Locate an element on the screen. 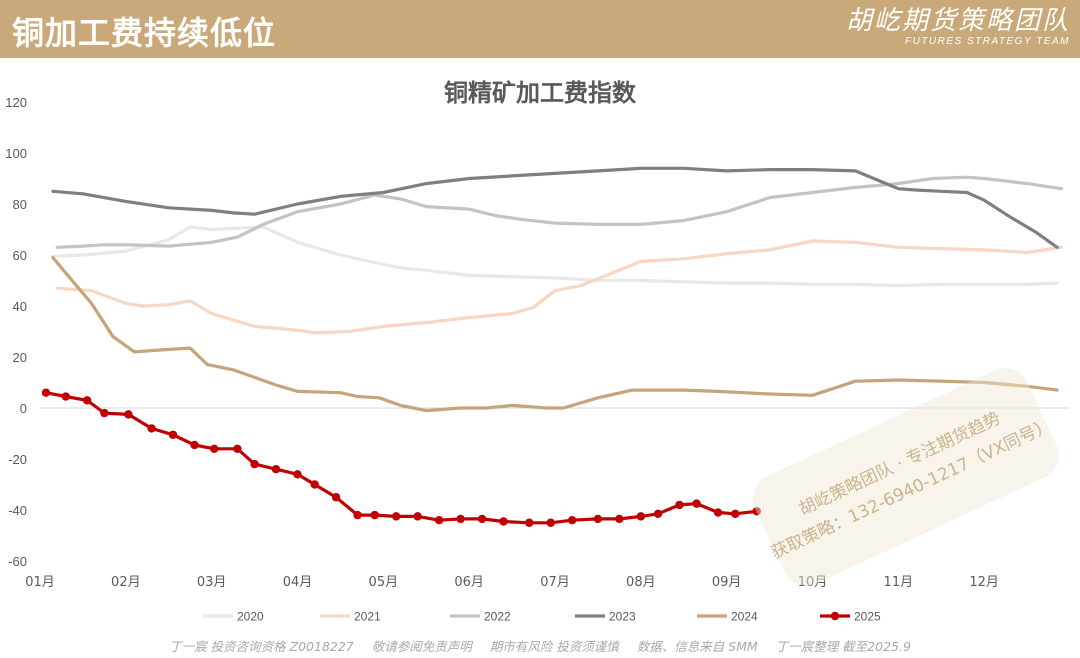 This screenshot has width=1080, height=658. x-tick-label: 11月 is located at coordinates (899, 582).